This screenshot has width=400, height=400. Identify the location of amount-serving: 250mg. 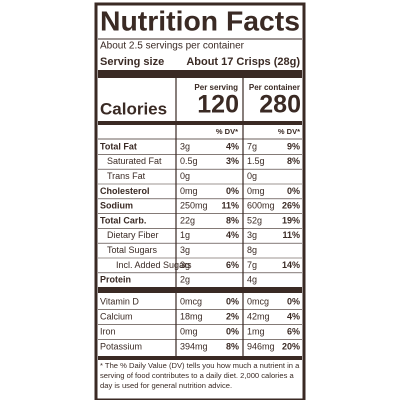
(194, 206).